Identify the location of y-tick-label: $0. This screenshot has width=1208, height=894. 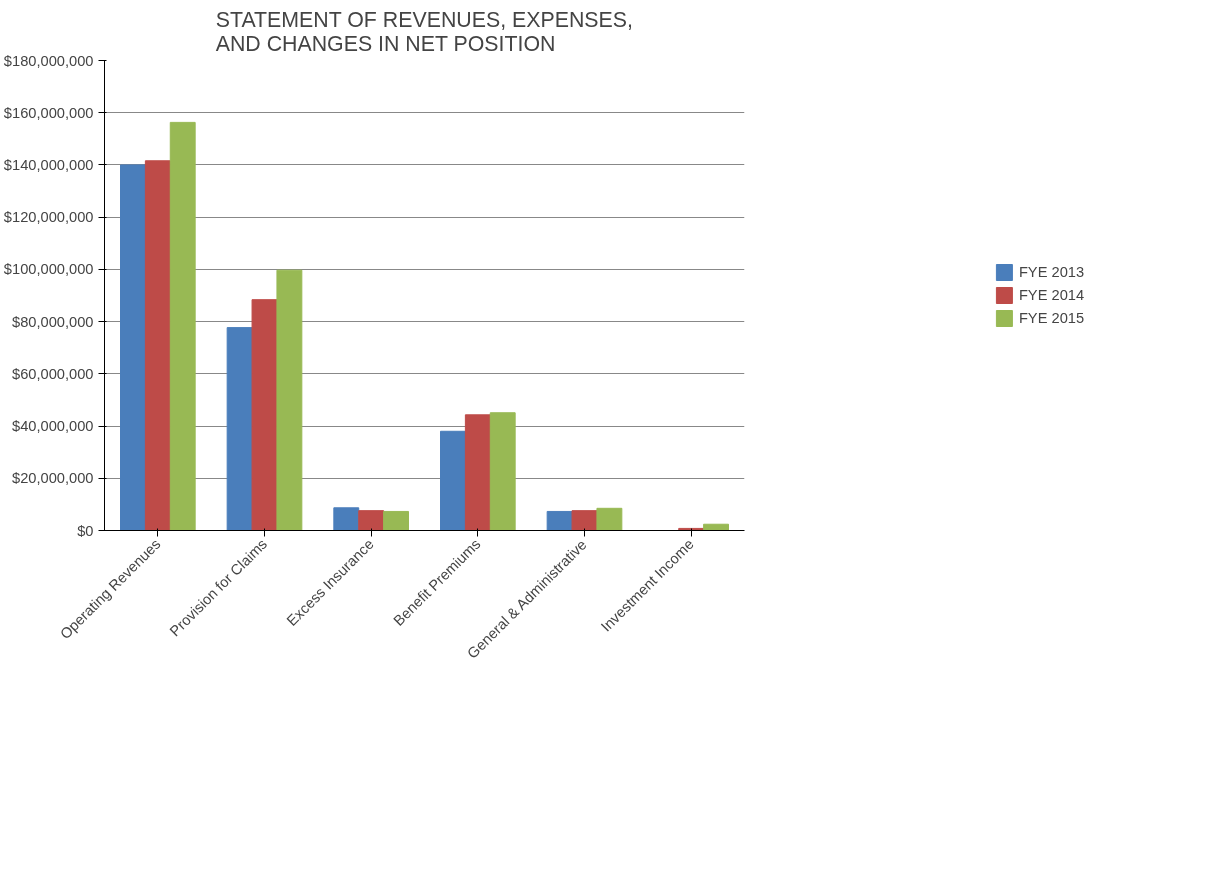
(85, 530).